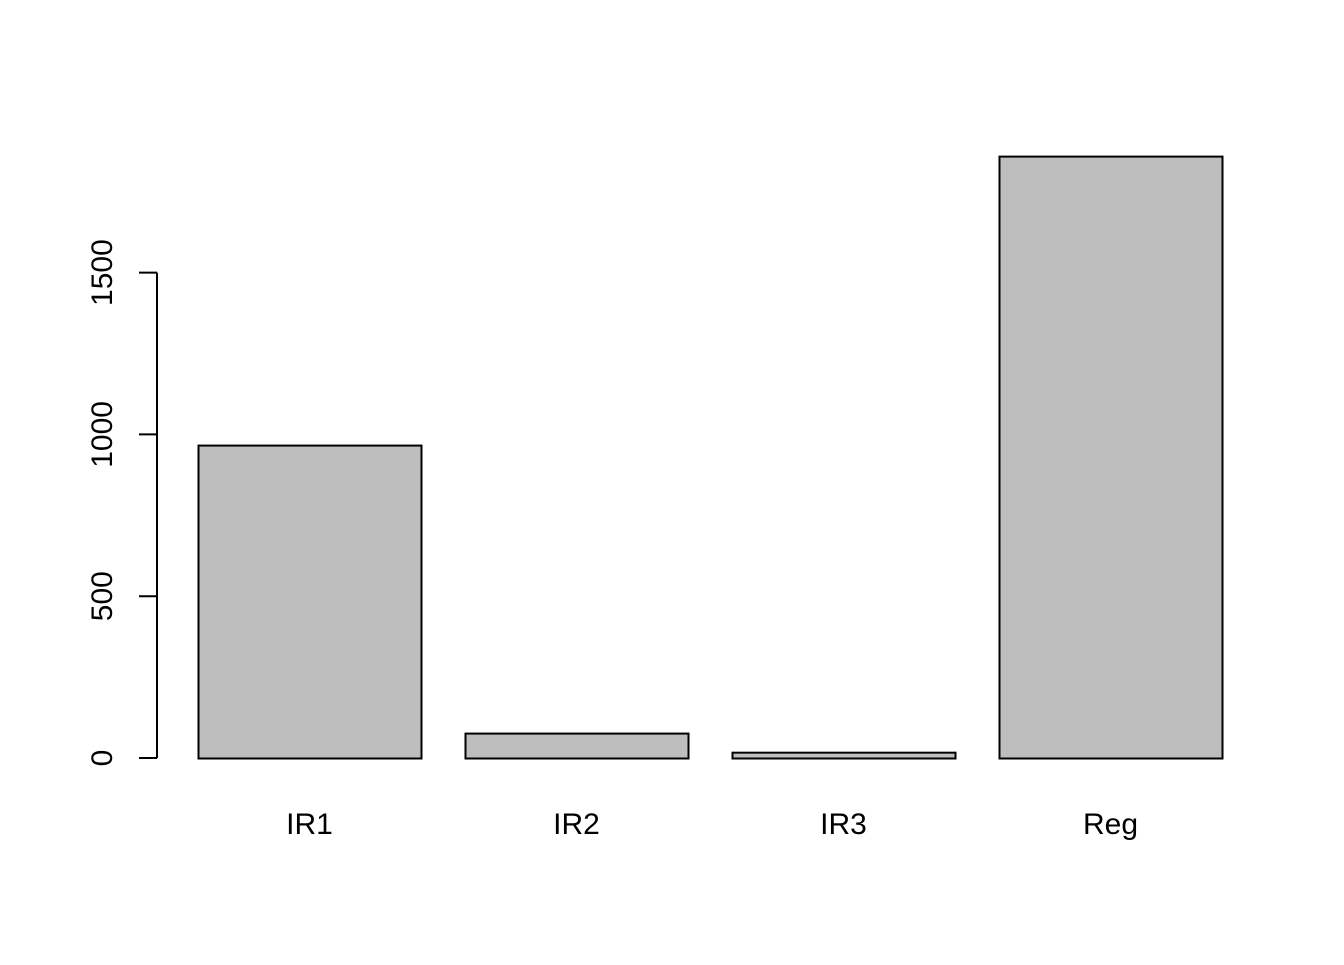 This screenshot has width=1344, height=965. Describe the element at coordinates (576, 824) in the screenshot. I see `x-tick-label-ir2: IR2` at that location.